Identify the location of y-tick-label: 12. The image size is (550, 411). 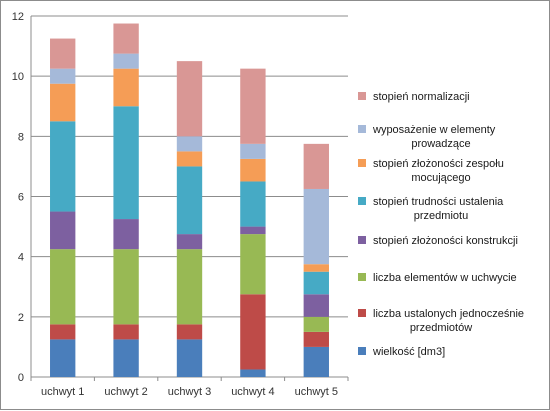
(18, 17).